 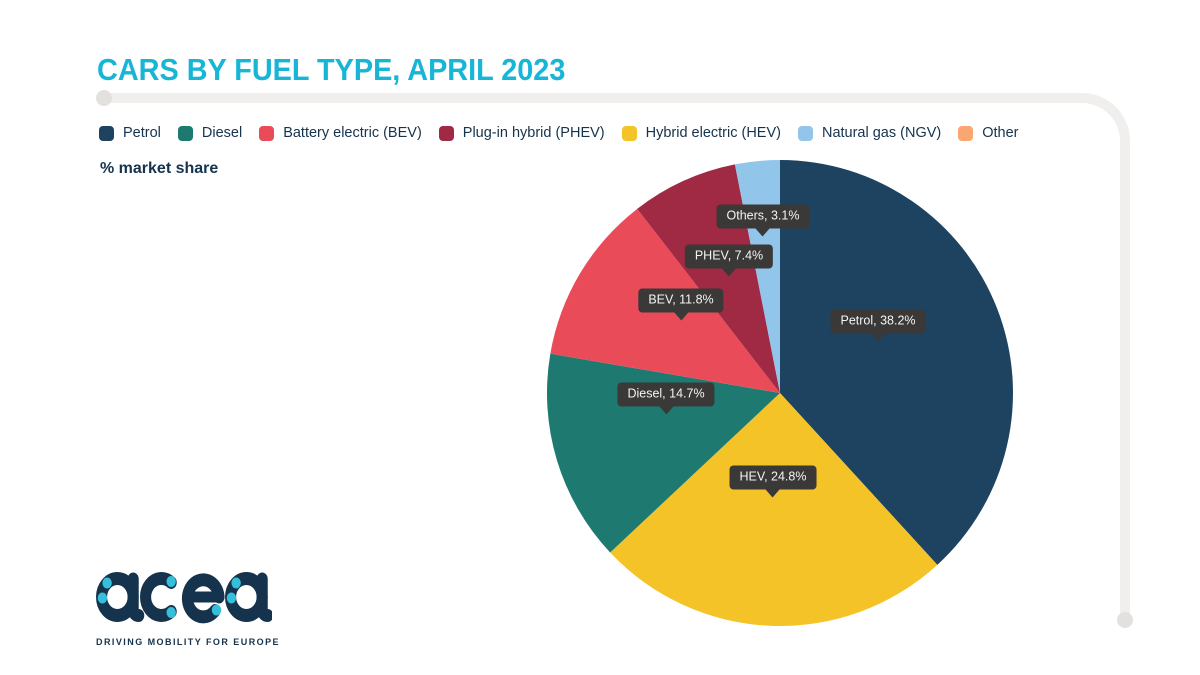 I want to click on legend-item-hev: Hybrid electric (HEV), so click(x=701, y=133).